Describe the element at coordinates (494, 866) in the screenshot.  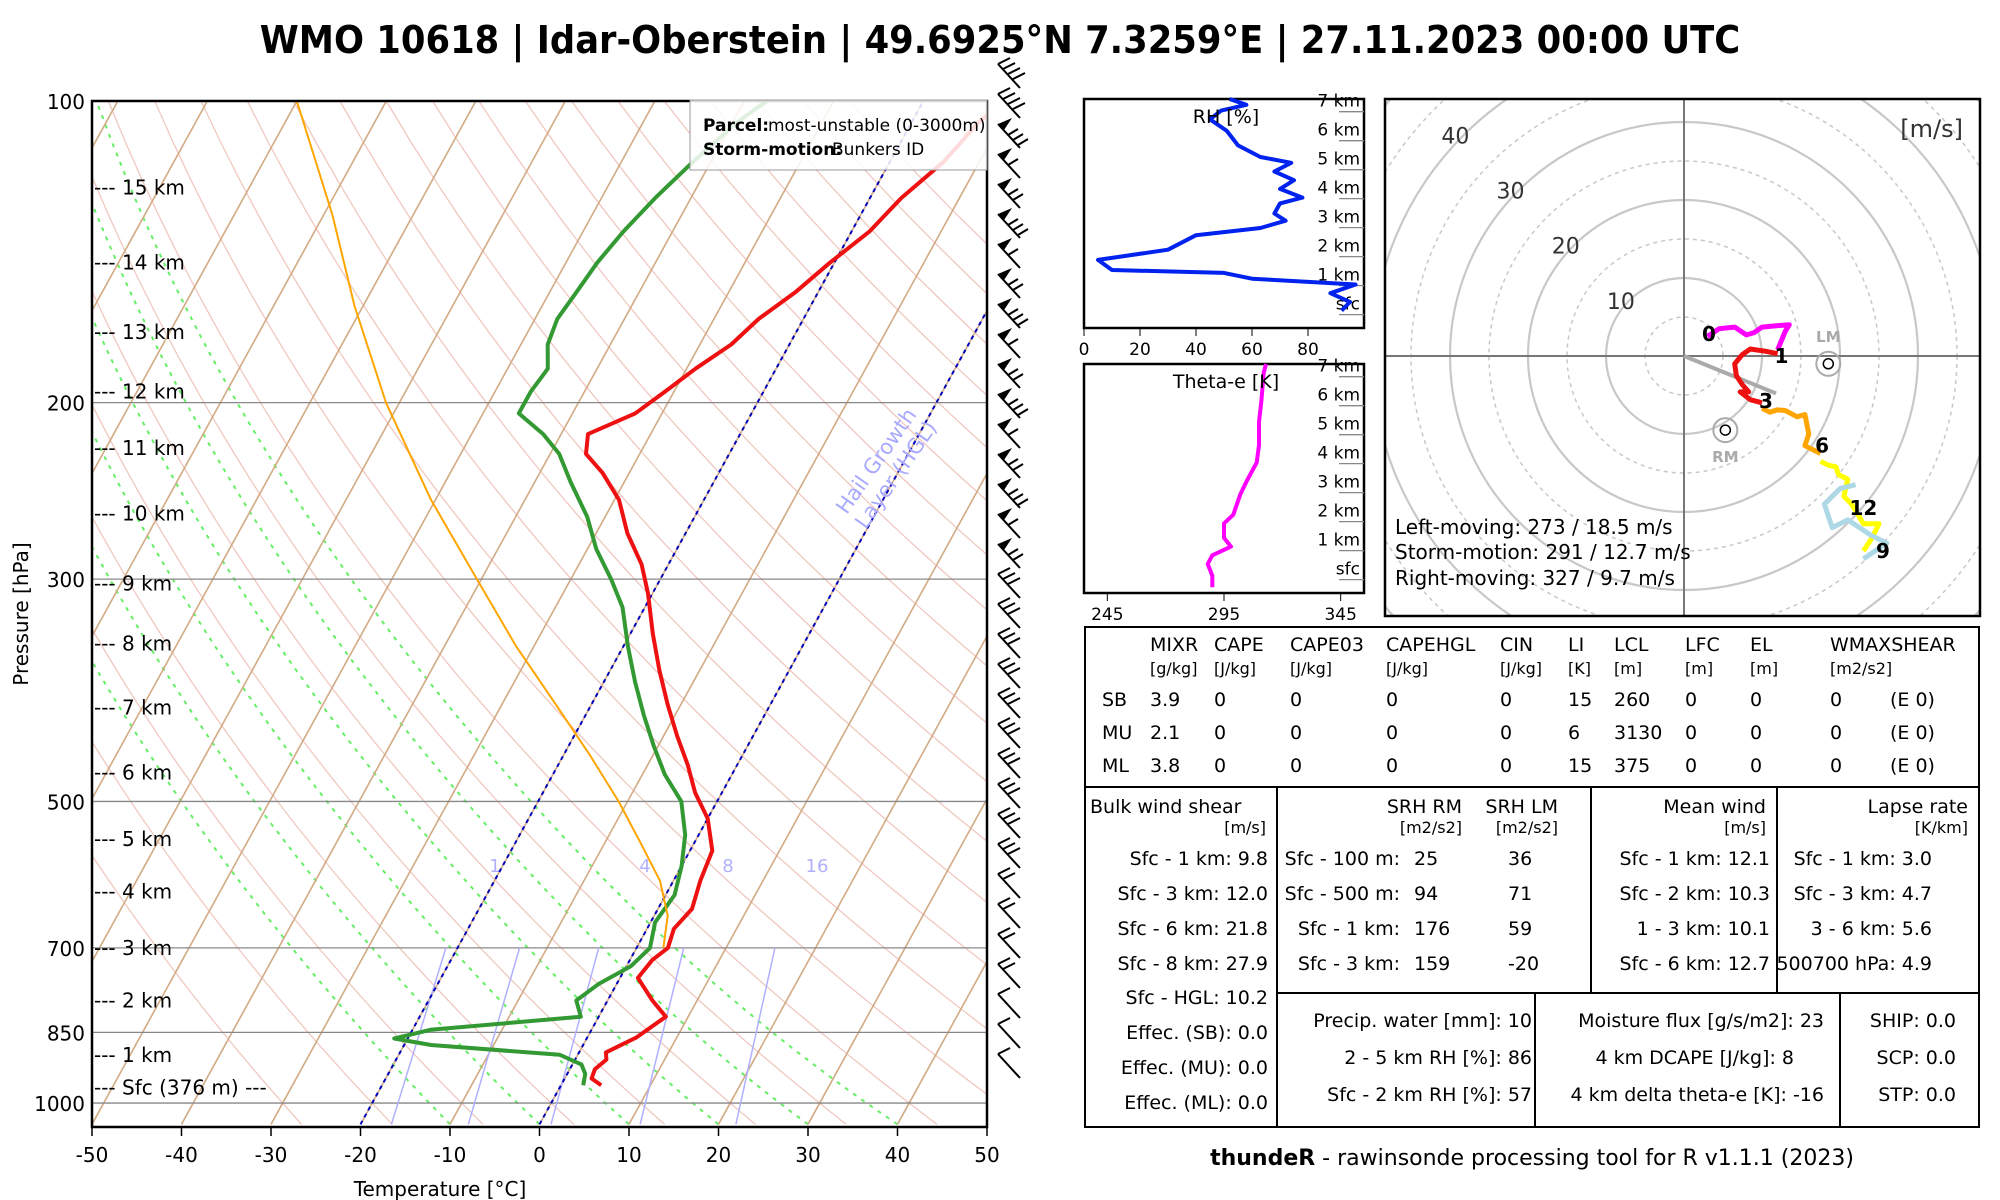
I see `mixing-ratio-label: 1` at that location.